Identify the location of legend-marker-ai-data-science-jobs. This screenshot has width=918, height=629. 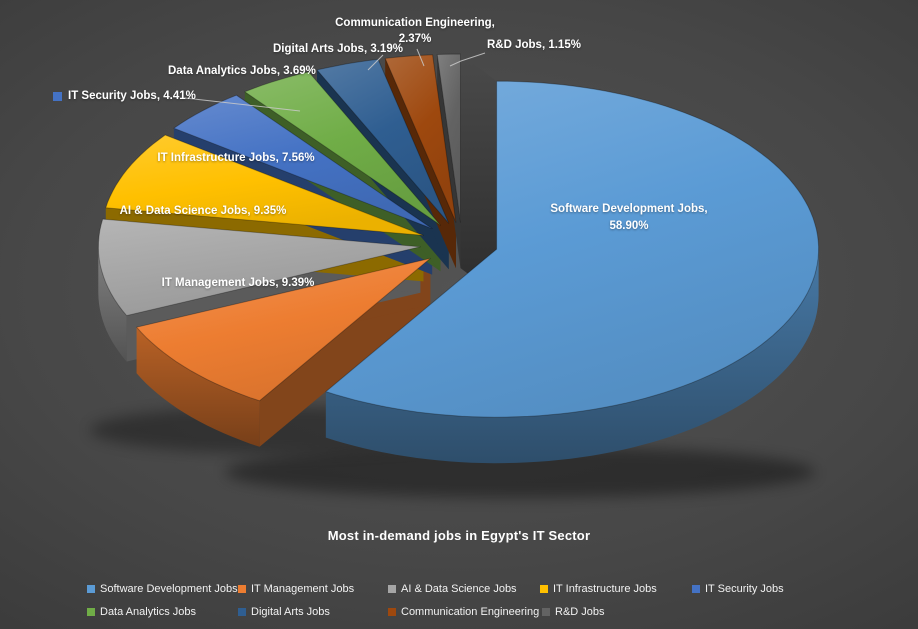
(392, 589).